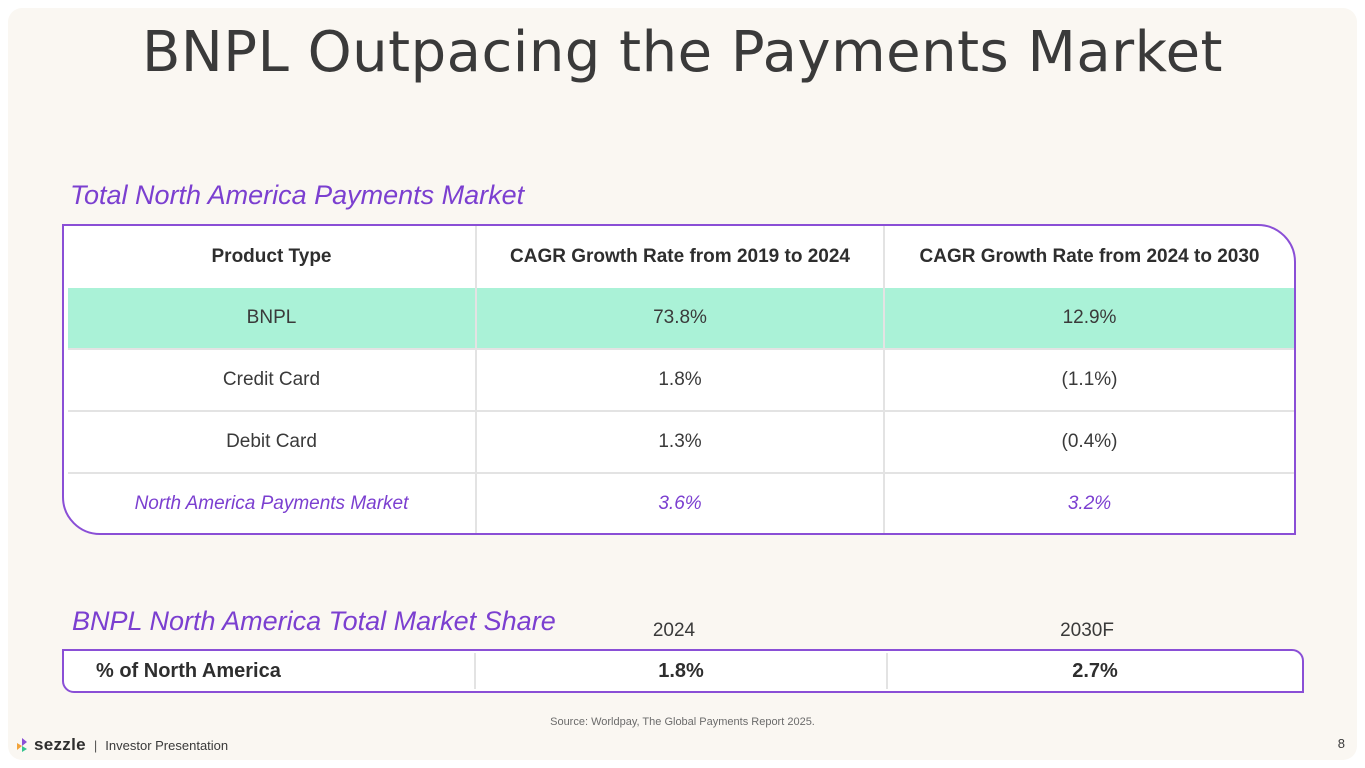 Image resolution: width=1365 pixels, height=768 pixels. I want to click on cagr-2024-2030-cell: 3.2%, so click(1088, 502).